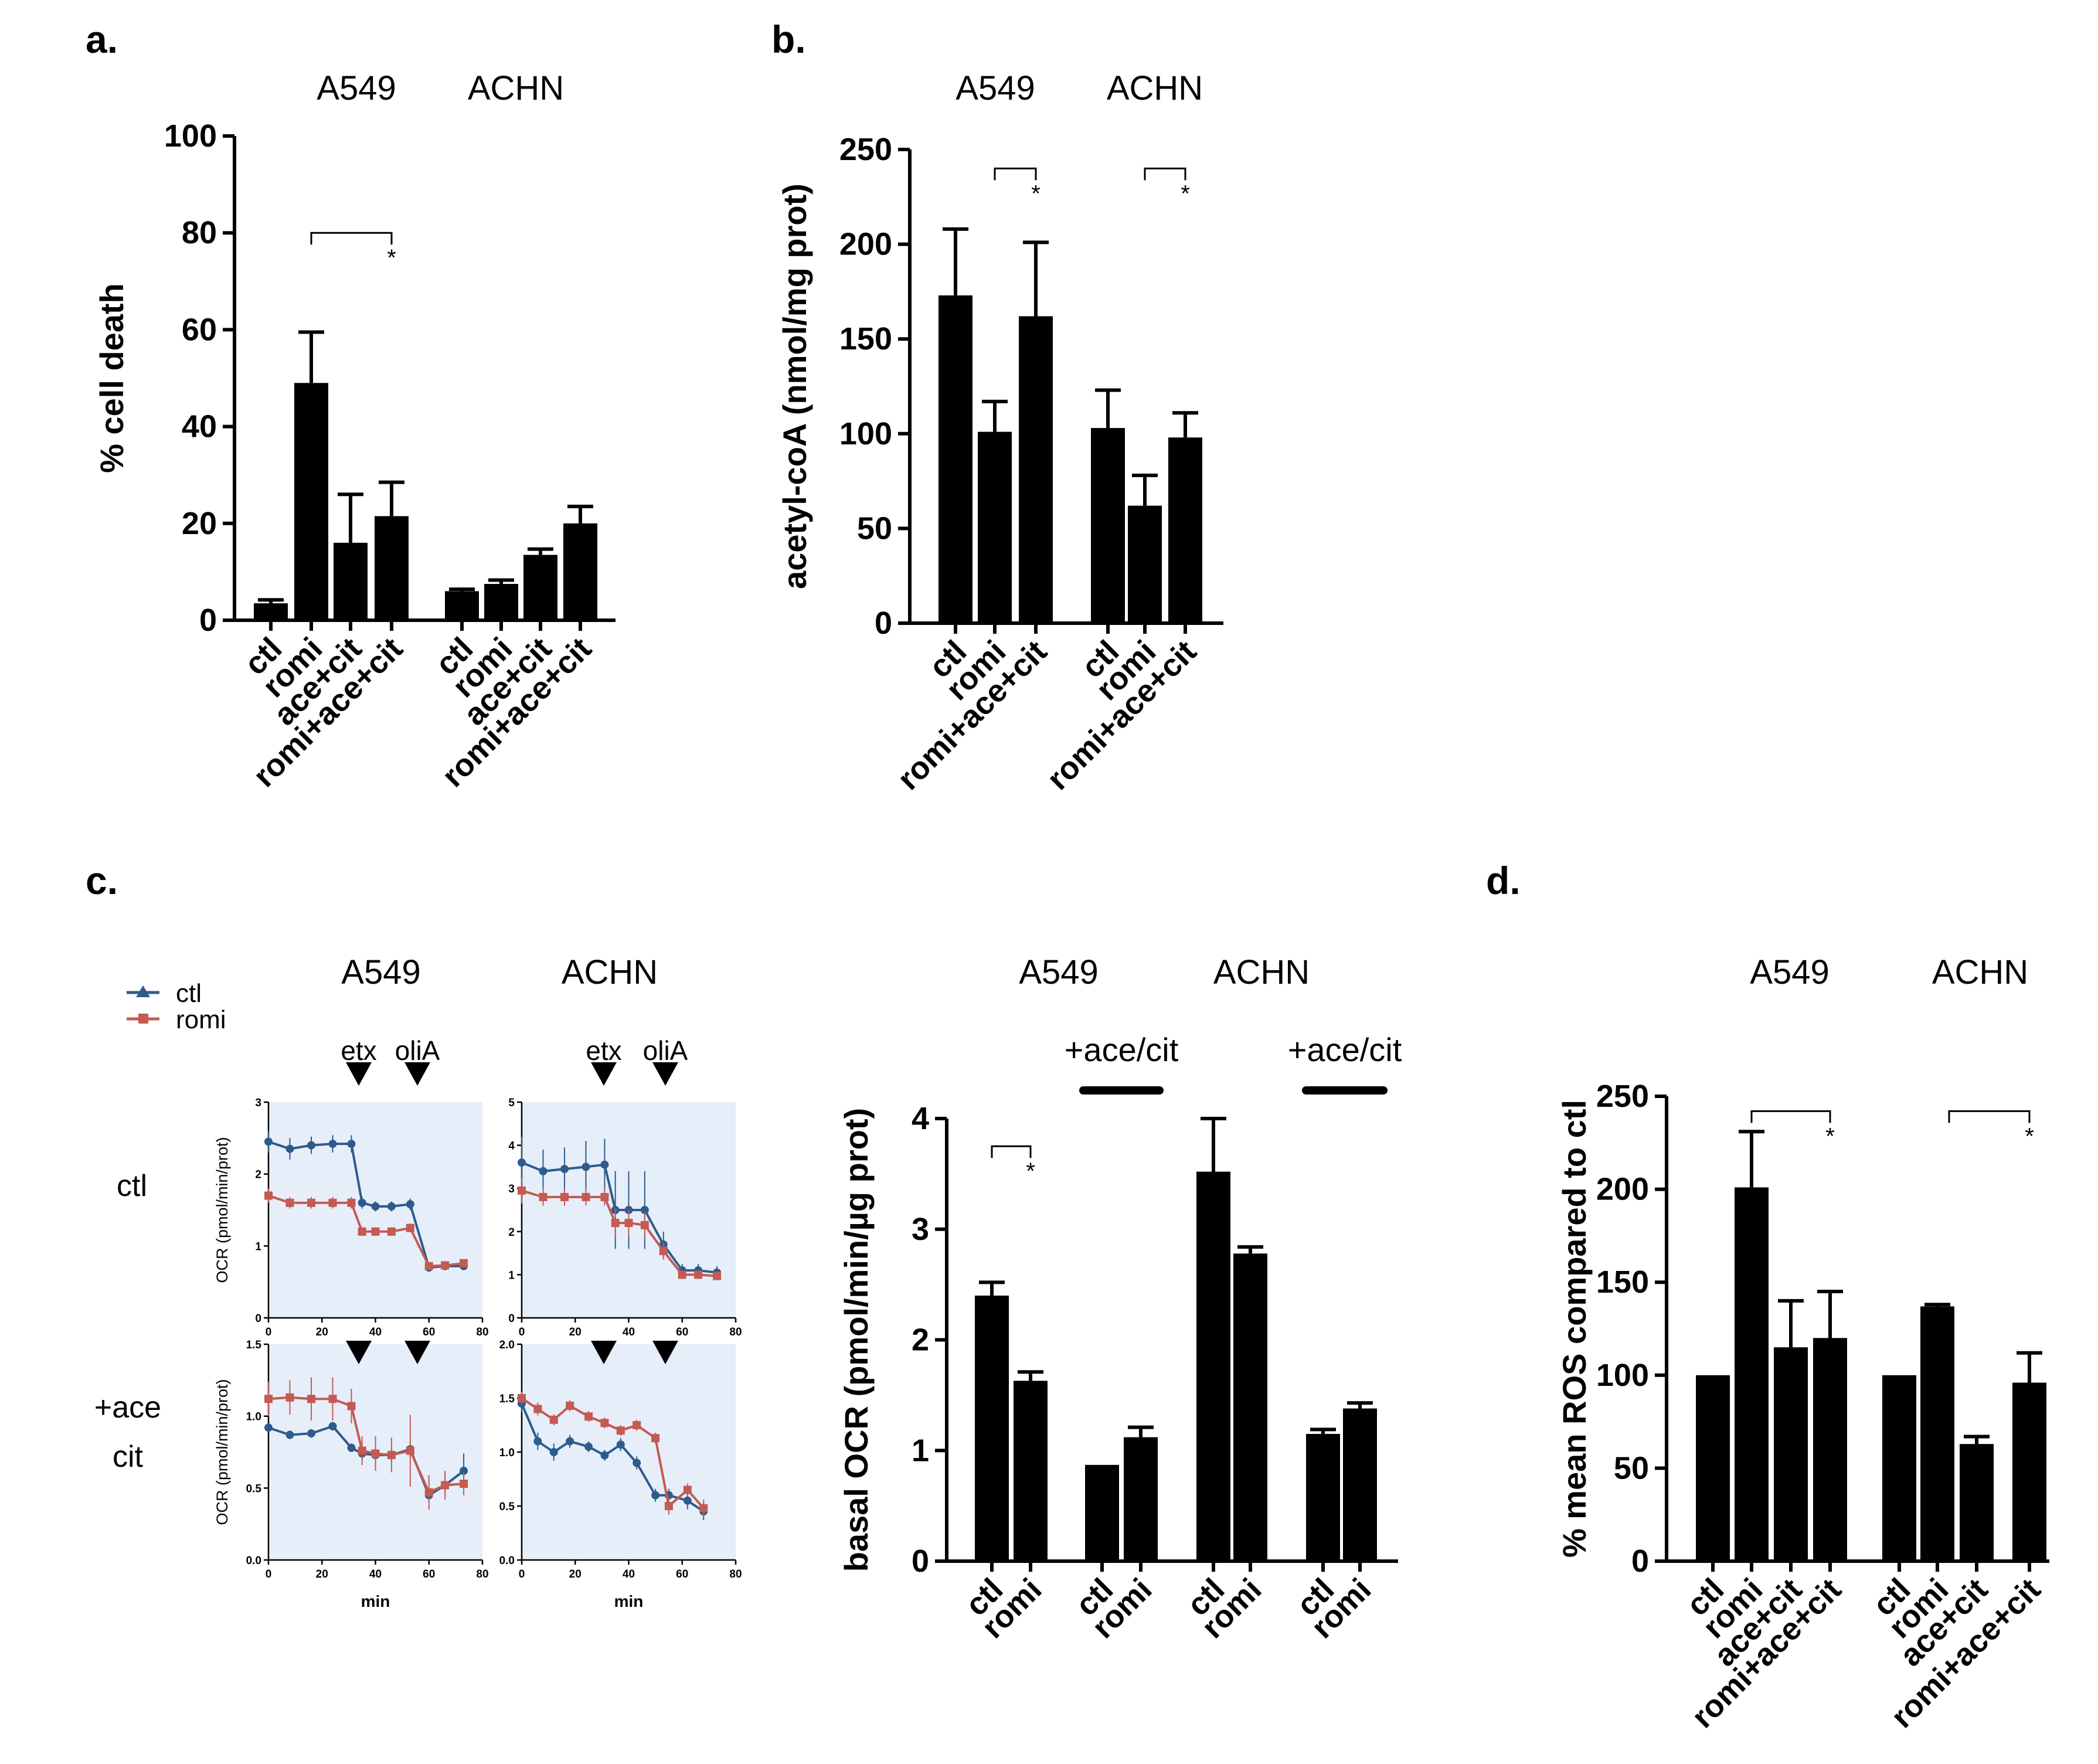  What do you see at coordinates (1185, 194) in the screenshot?
I see `chart-b-significance-star: *` at bounding box center [1185, 194].